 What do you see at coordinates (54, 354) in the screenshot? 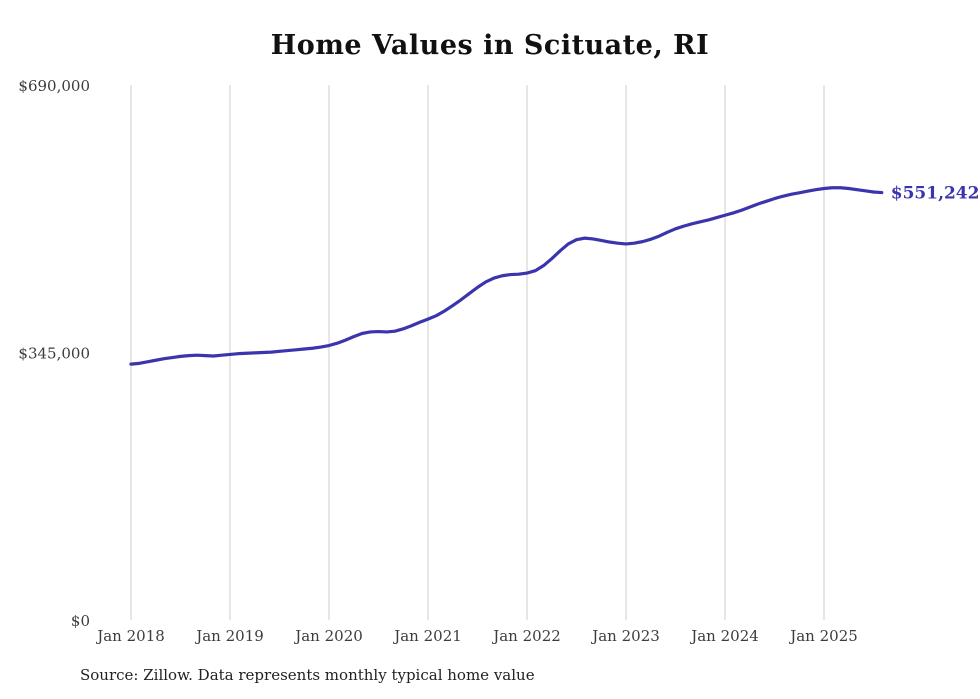
I see `y-tick-label: $345,000` at bounding box center [54, 354].